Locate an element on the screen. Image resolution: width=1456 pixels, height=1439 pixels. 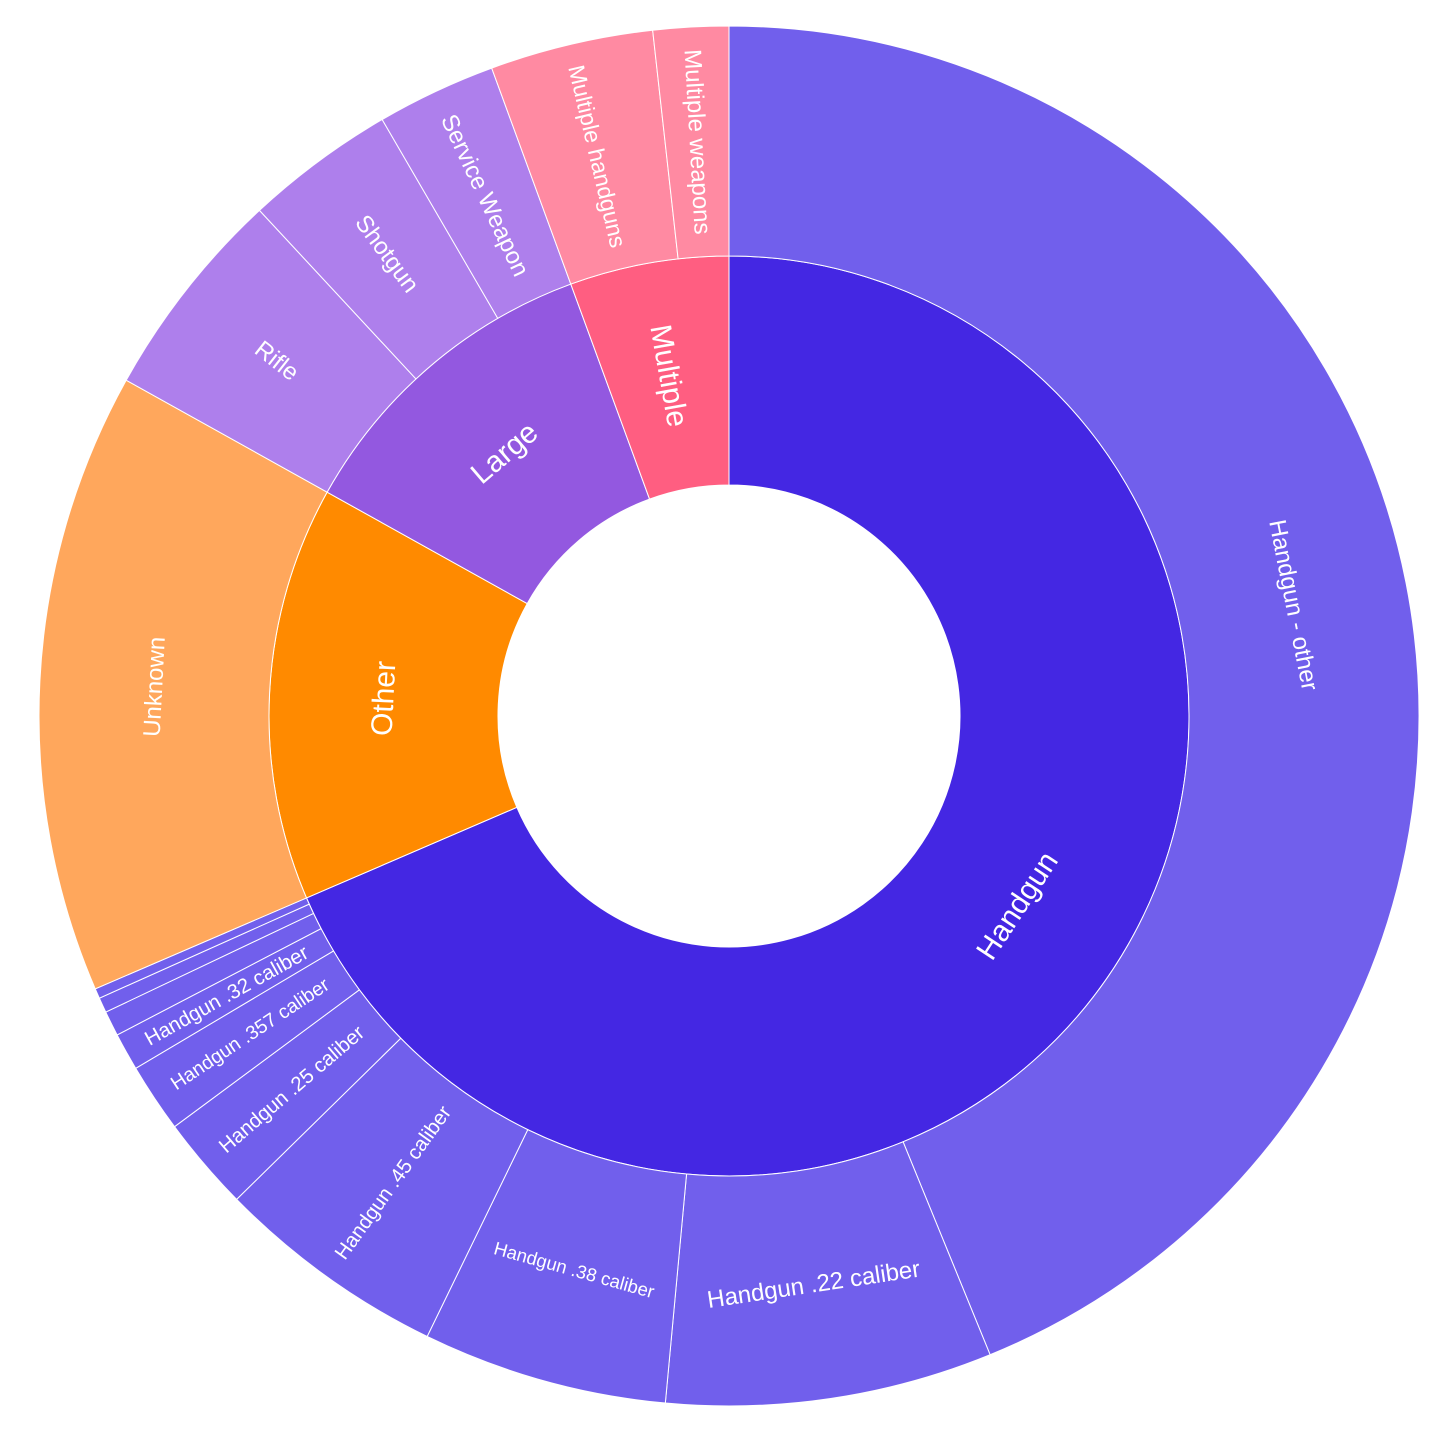
segment-unknown is located at coordinates (183, 684).